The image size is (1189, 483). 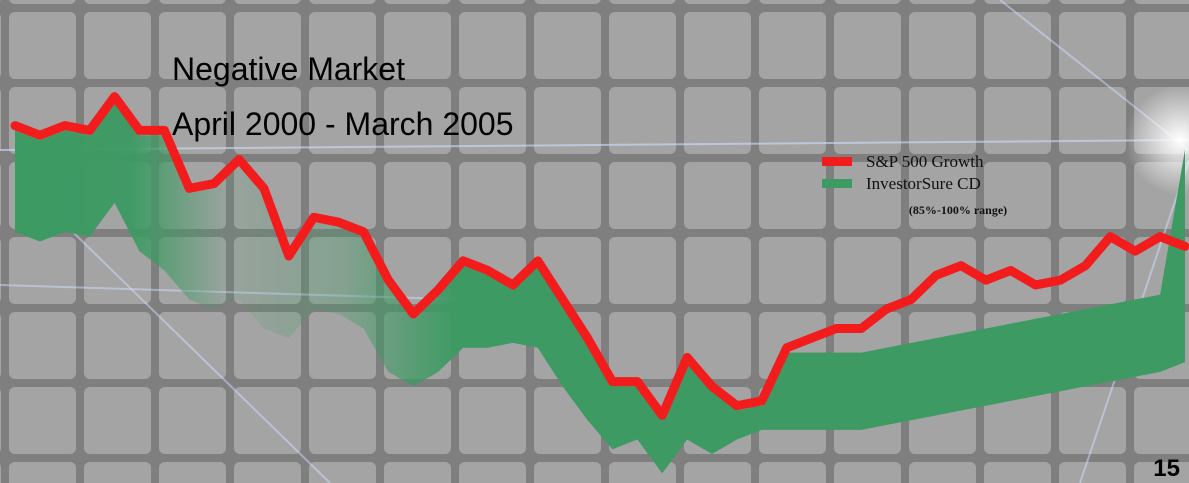 I want to click on chart-title: Negative Market, so click(x=288, y=69).